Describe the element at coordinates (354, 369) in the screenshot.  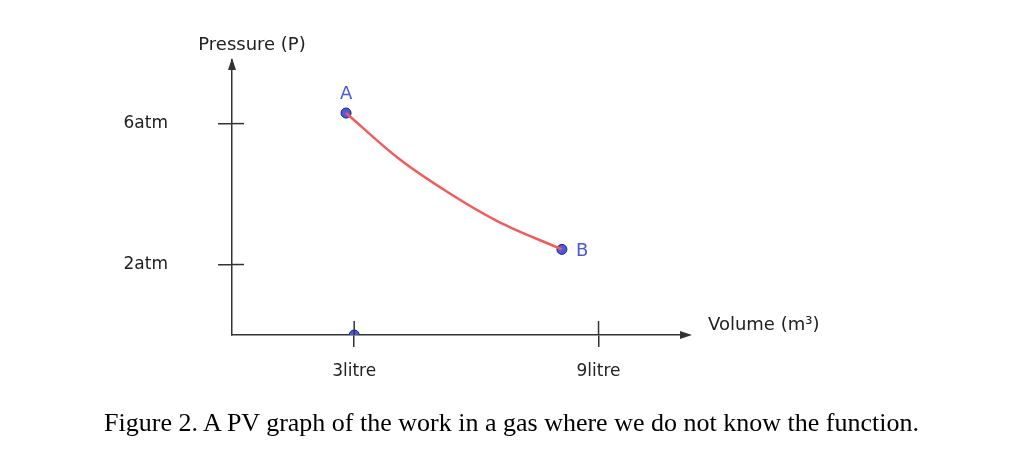
I see `x-tick-label: 3litre` at that location.